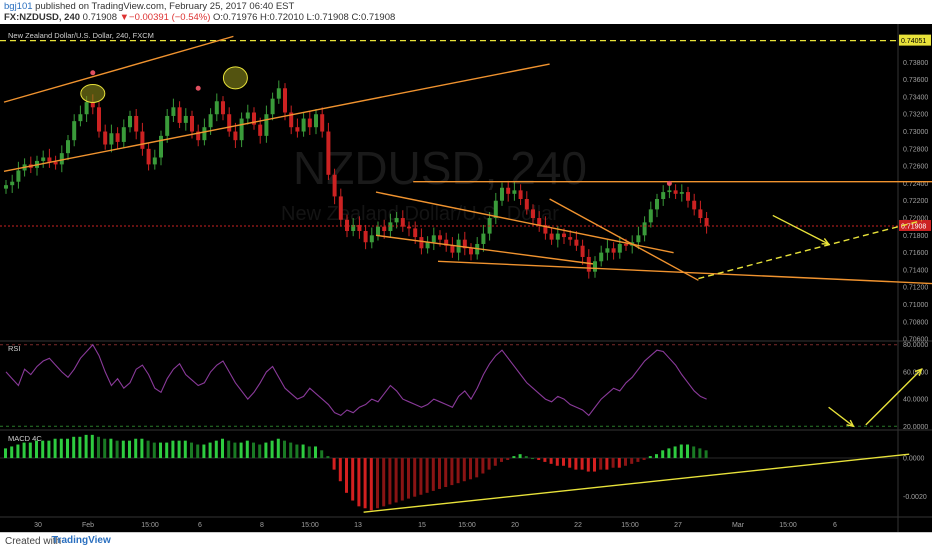 The image size is (932, 551). I want to click on rsi-projection-arrow, so click(894, 397).